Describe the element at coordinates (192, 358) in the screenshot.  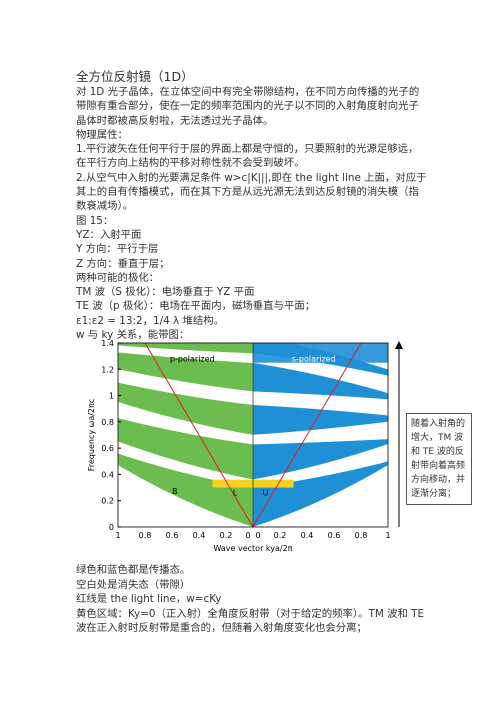
I see `p-label: p-polarized` at that location.